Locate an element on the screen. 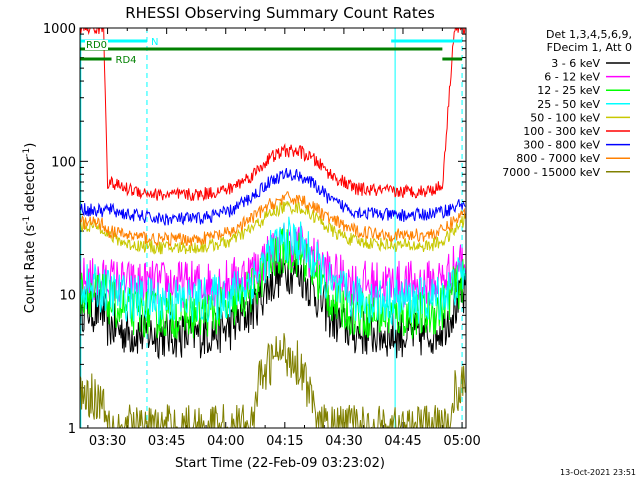 The image size is (640, 480). legend-label-2: 12 - 25 keV is located at coordinates (568, 90).